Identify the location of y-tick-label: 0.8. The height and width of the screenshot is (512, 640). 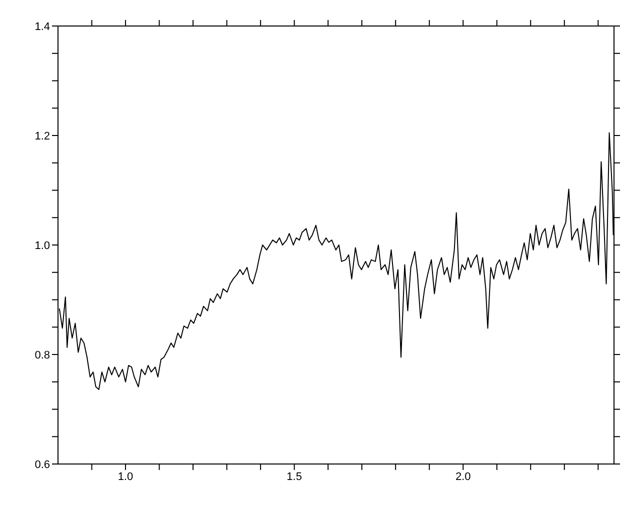
(42, 355).